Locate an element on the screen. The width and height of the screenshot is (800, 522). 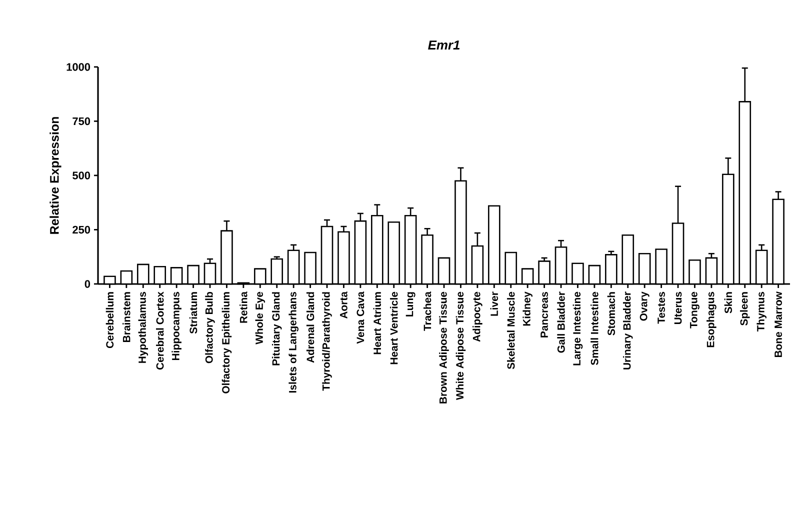
x-tick-label: Brown Adipose Tissue is located at coordinates (444, 348).